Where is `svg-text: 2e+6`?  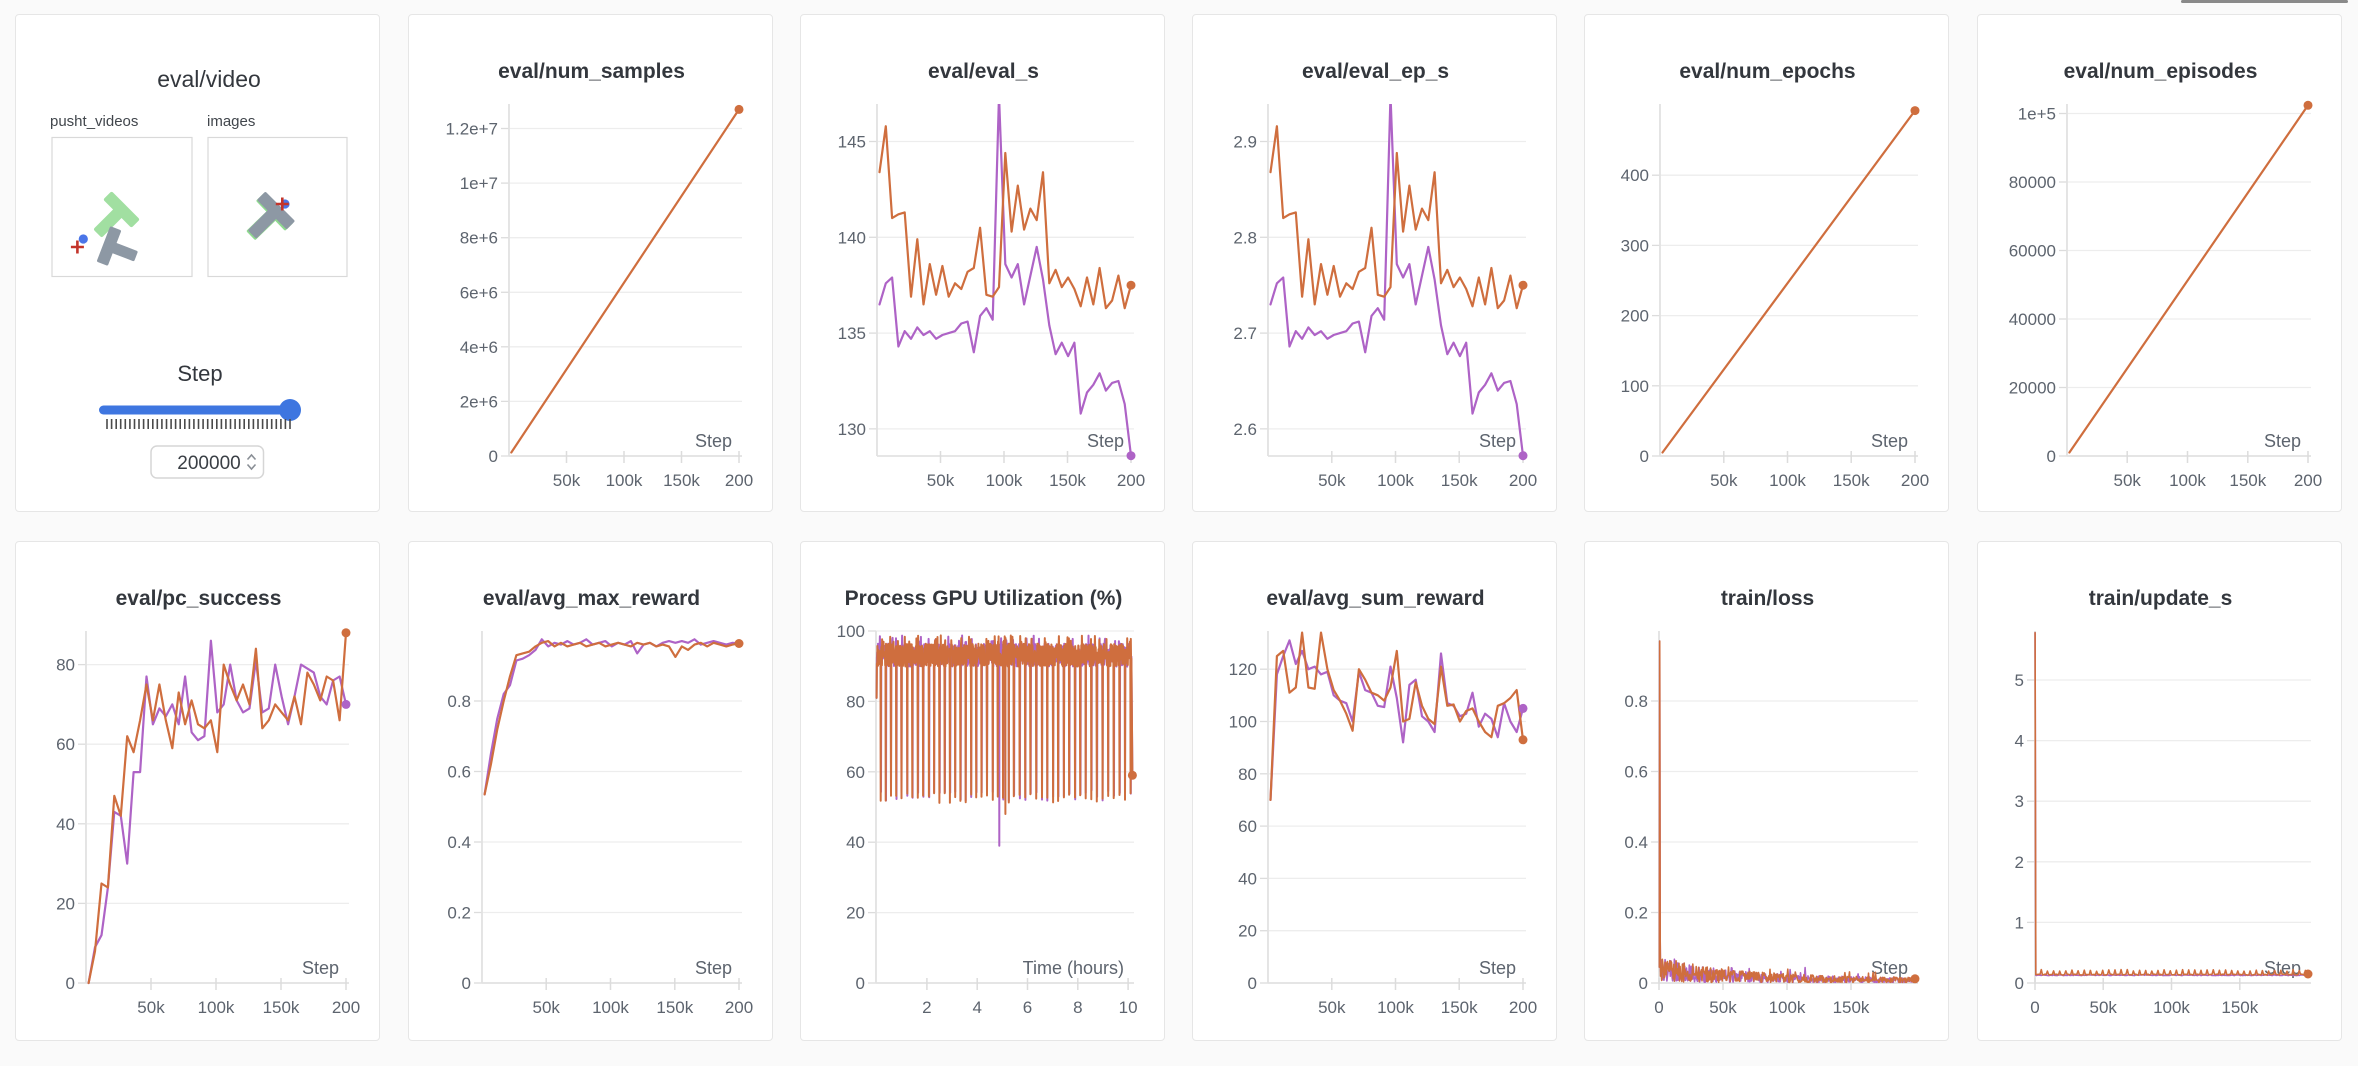
svg-text: 2e+6 is located at coordinates (479, 401).